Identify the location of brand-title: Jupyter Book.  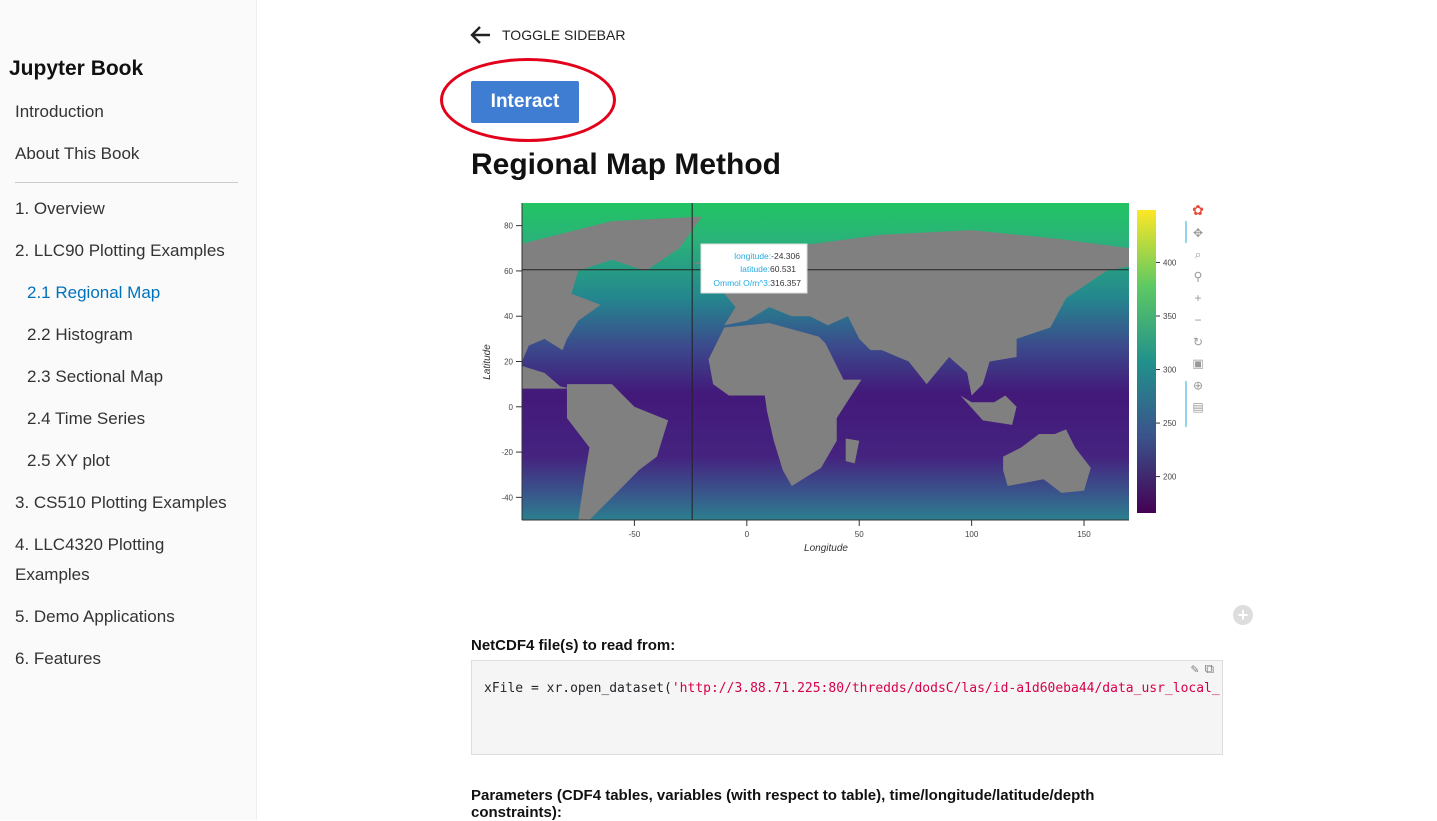
(76, 68).